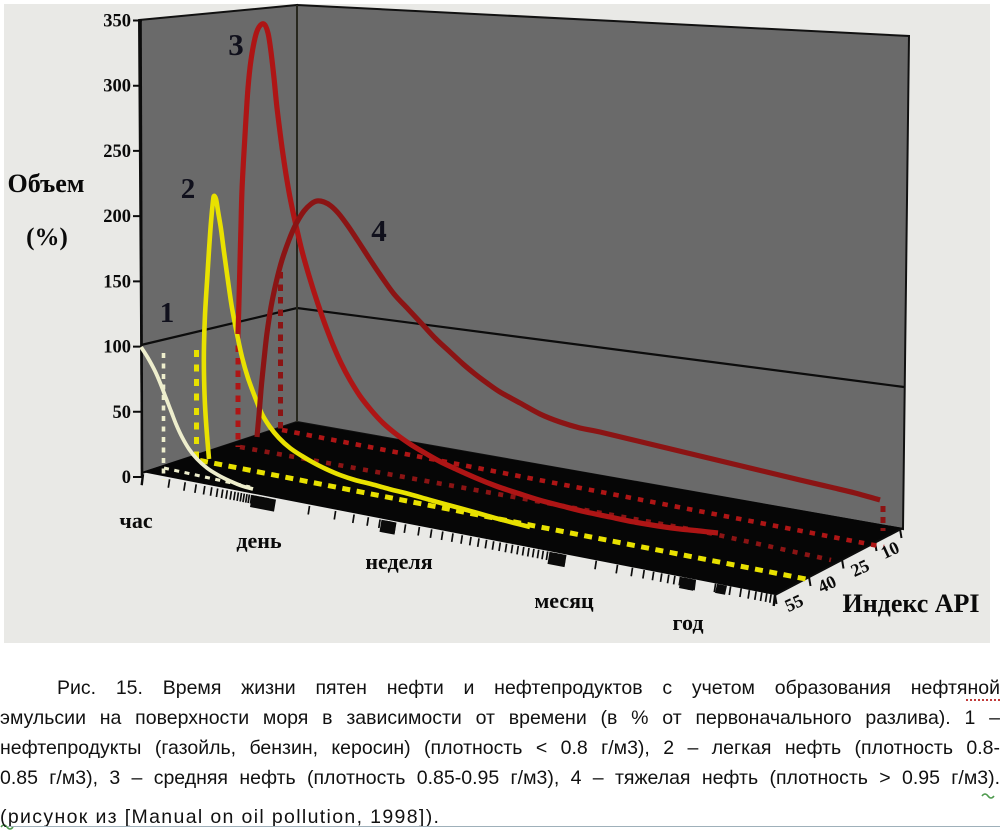 Image resolution: width=1004 pixels, height=831 pixels. I want to click on svg-text: 150, so click(117, 282).